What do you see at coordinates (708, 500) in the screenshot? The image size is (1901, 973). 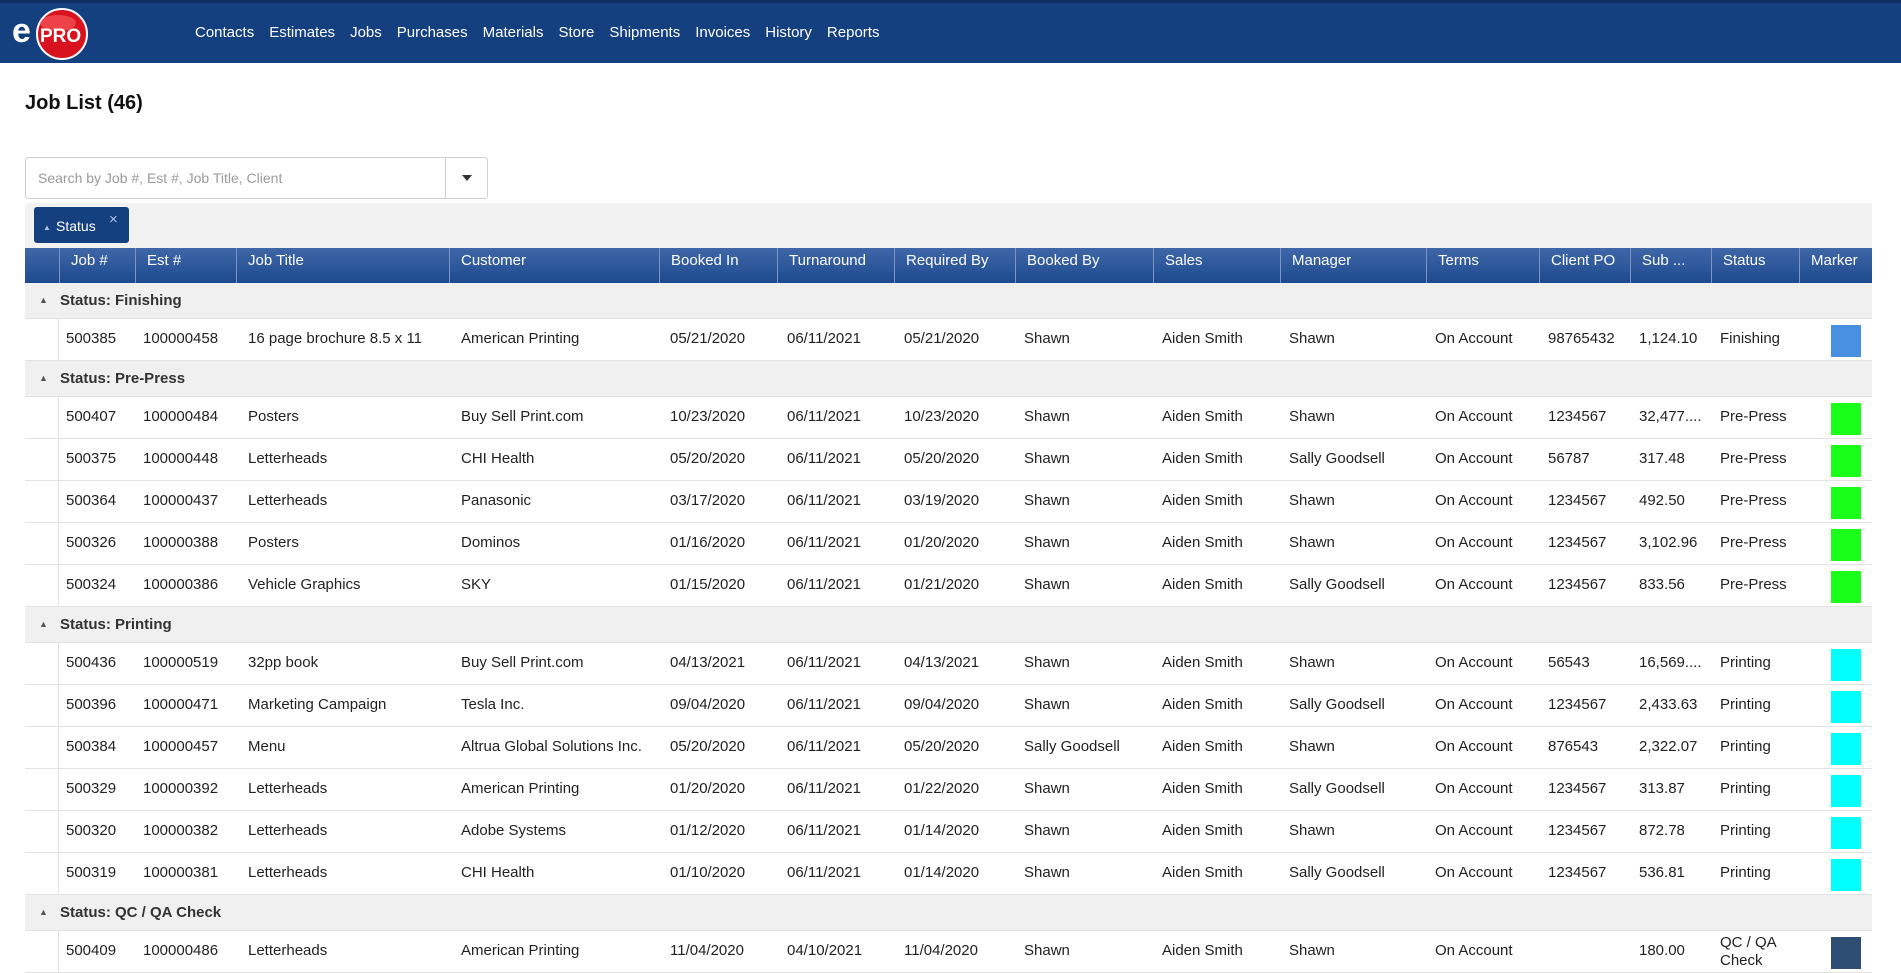 I see `cell-booked-in: 03/17/2020` at bounding box center [708, 500].